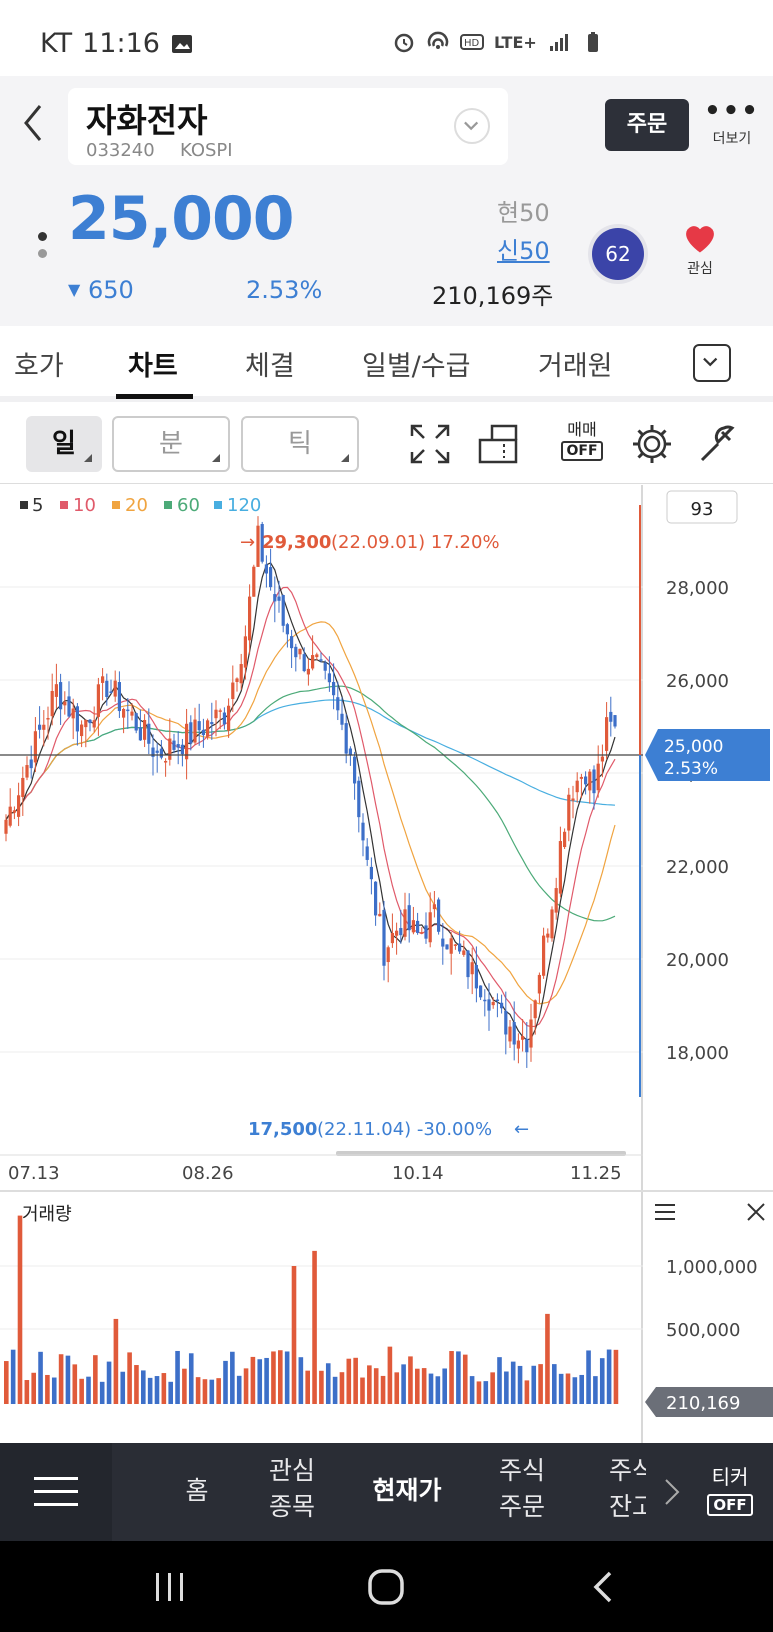 The width and height of the screenshot is (773, 1632). What do you see at coordinates (665, 1212) in the screenshot?
I see `volume-menu-icon` at bounding box center [665, 1212].